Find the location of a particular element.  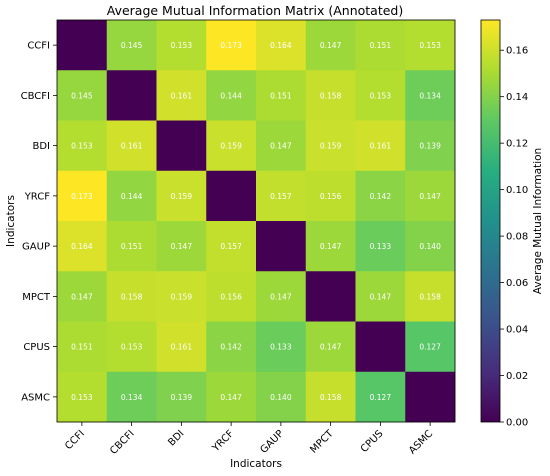

x-tick-label: CBCFI is located at coordinates (122, 442).